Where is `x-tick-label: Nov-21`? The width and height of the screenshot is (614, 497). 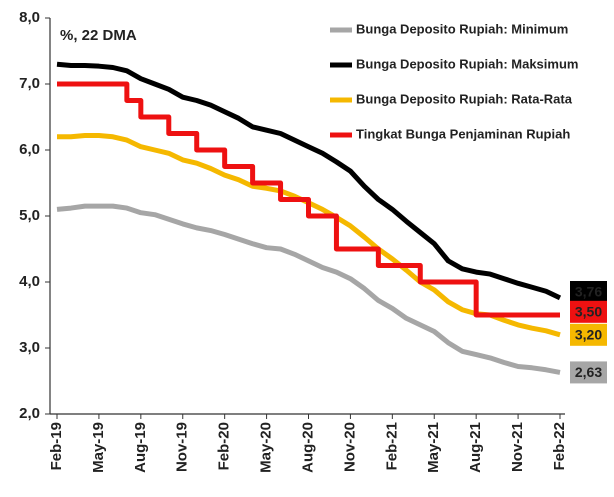
x-tick-label: Nov-21 is located at coordinates (517, 447).